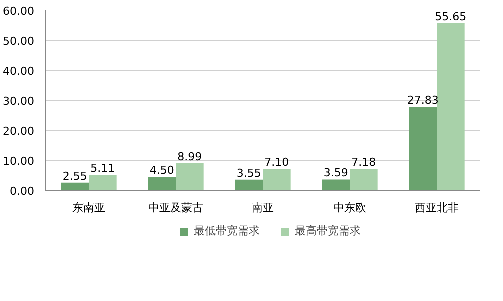  I want to click on legend-label: 最低带宽需求, so click(227, 231).